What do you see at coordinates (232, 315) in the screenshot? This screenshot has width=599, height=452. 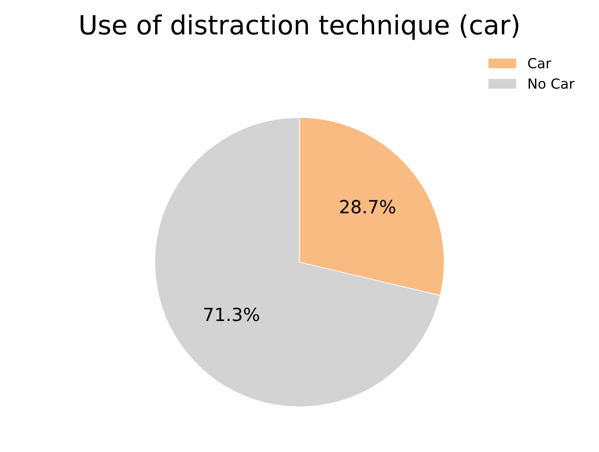 I see `data-label: 71.3%` at bounding box center [232, 315].